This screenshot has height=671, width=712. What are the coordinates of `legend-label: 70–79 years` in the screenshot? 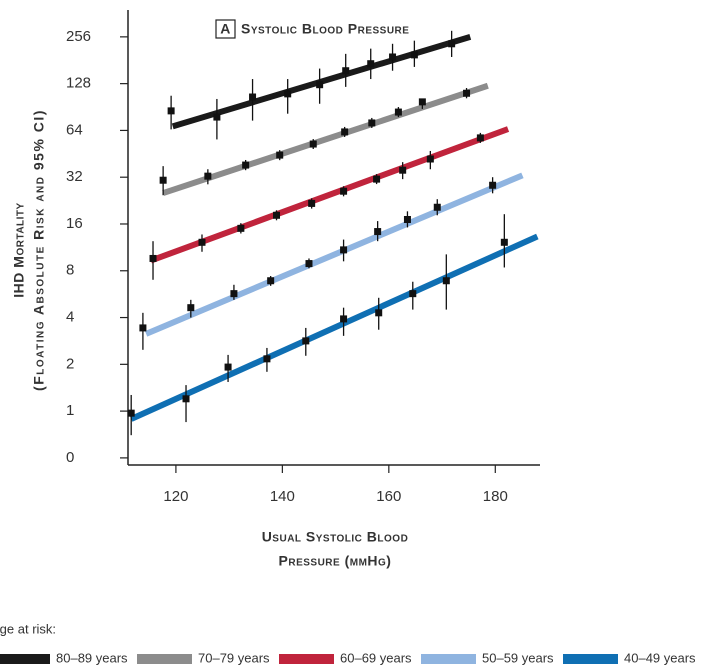 It's located at (234, 657).